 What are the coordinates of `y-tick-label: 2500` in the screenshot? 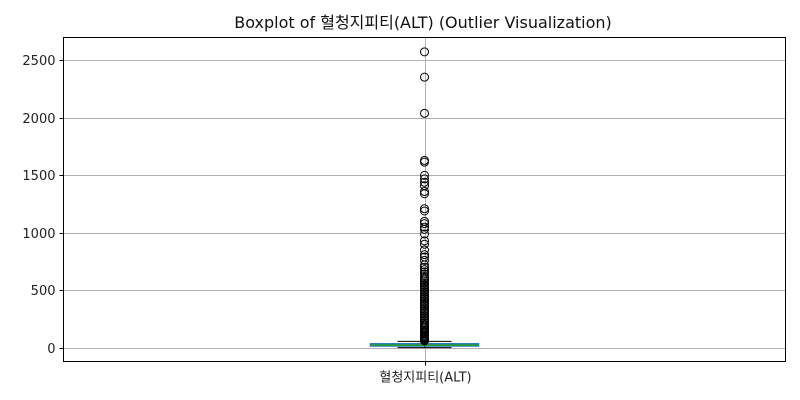 It's located at (38, 61).